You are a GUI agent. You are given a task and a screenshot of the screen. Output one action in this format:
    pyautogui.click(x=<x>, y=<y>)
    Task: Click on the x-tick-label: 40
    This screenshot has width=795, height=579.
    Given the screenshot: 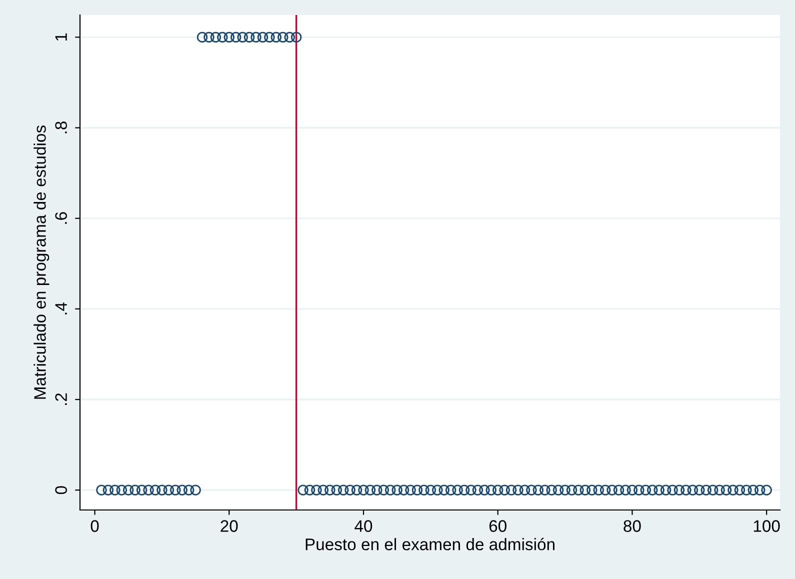 What is the action you would take?
    pyautogui.click(x=363, y=526)
    